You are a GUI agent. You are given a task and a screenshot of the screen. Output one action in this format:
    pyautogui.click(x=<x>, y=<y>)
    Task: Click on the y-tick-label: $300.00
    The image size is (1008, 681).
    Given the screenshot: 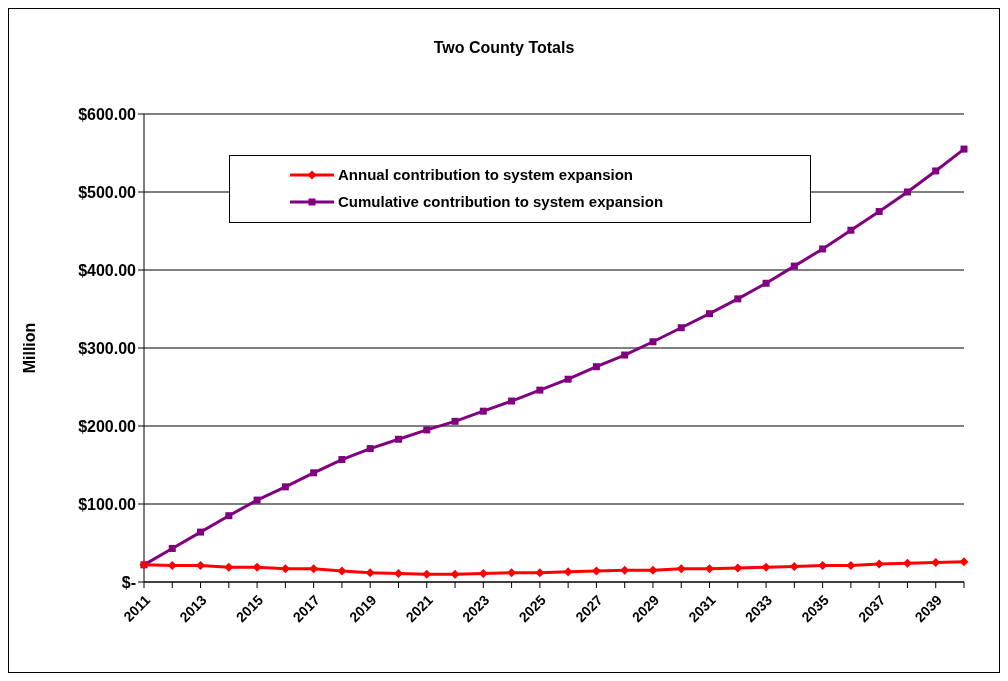 What is the action you would take?
    pyautogui.click(x=107, y=348)
    